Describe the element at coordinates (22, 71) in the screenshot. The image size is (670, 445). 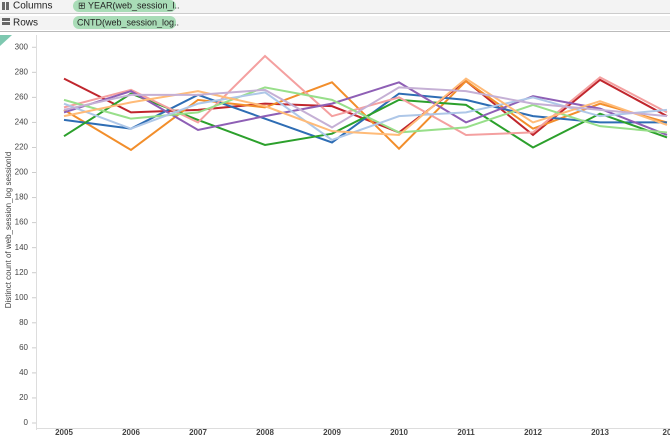
I see `y-tick-label: 280` at that location.